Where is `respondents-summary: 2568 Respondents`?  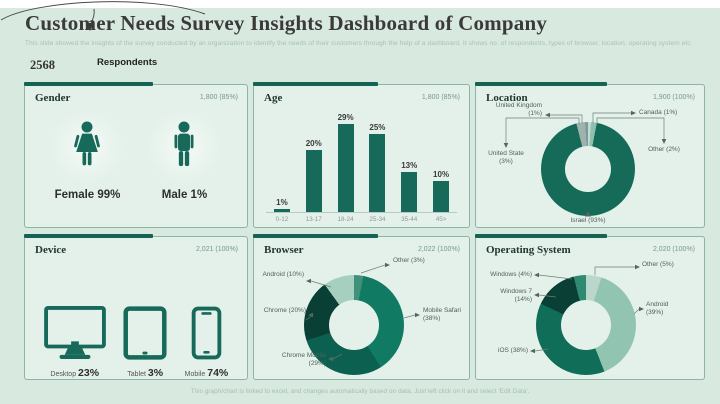 respondents-summary: 2568 Respondents is located at coordinates (93, 65).